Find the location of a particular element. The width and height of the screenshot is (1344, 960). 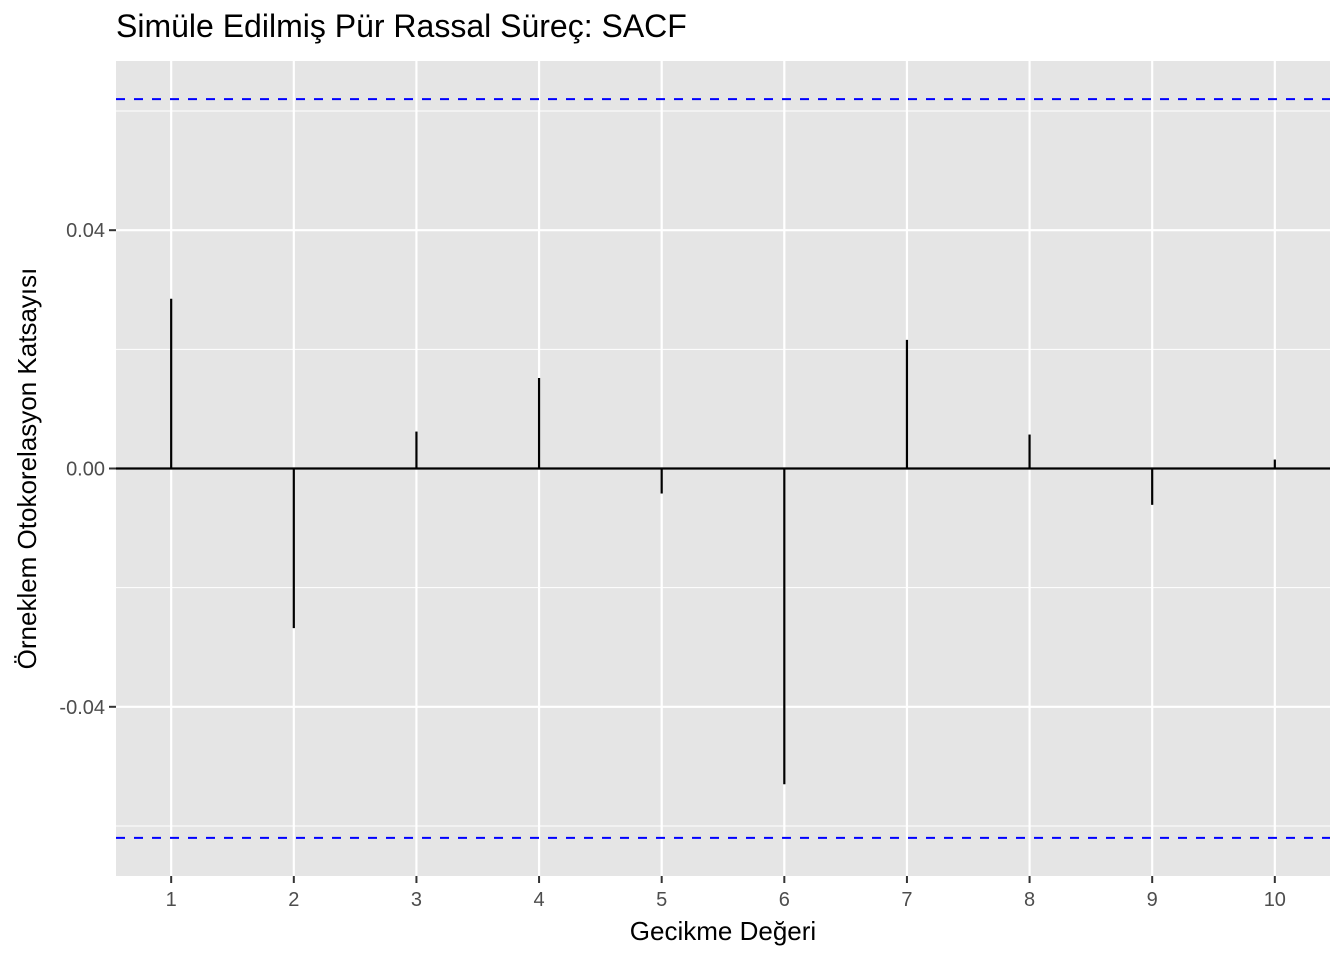

x-tick-label: 4 is located at coordinates (538, 900).